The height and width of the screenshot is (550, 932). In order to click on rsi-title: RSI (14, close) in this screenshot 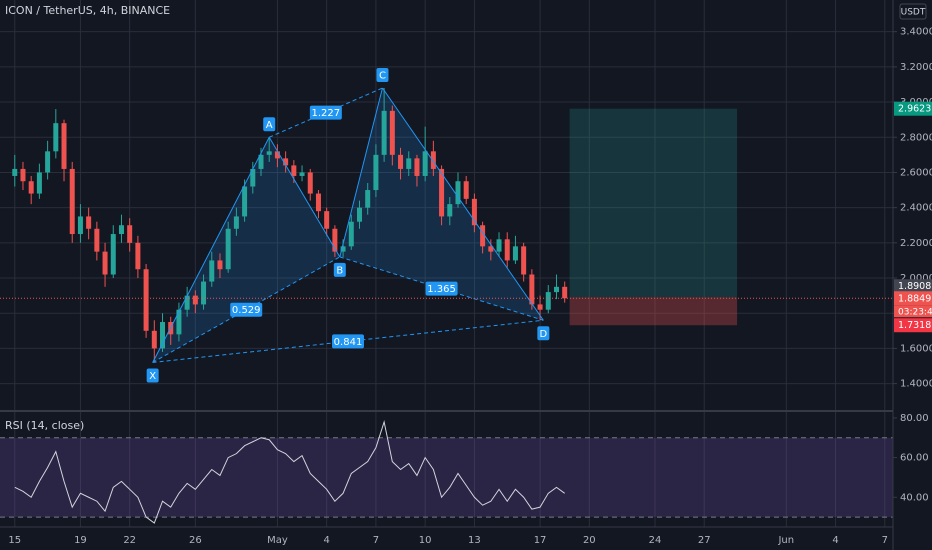, I will do `click(44, 425)`.